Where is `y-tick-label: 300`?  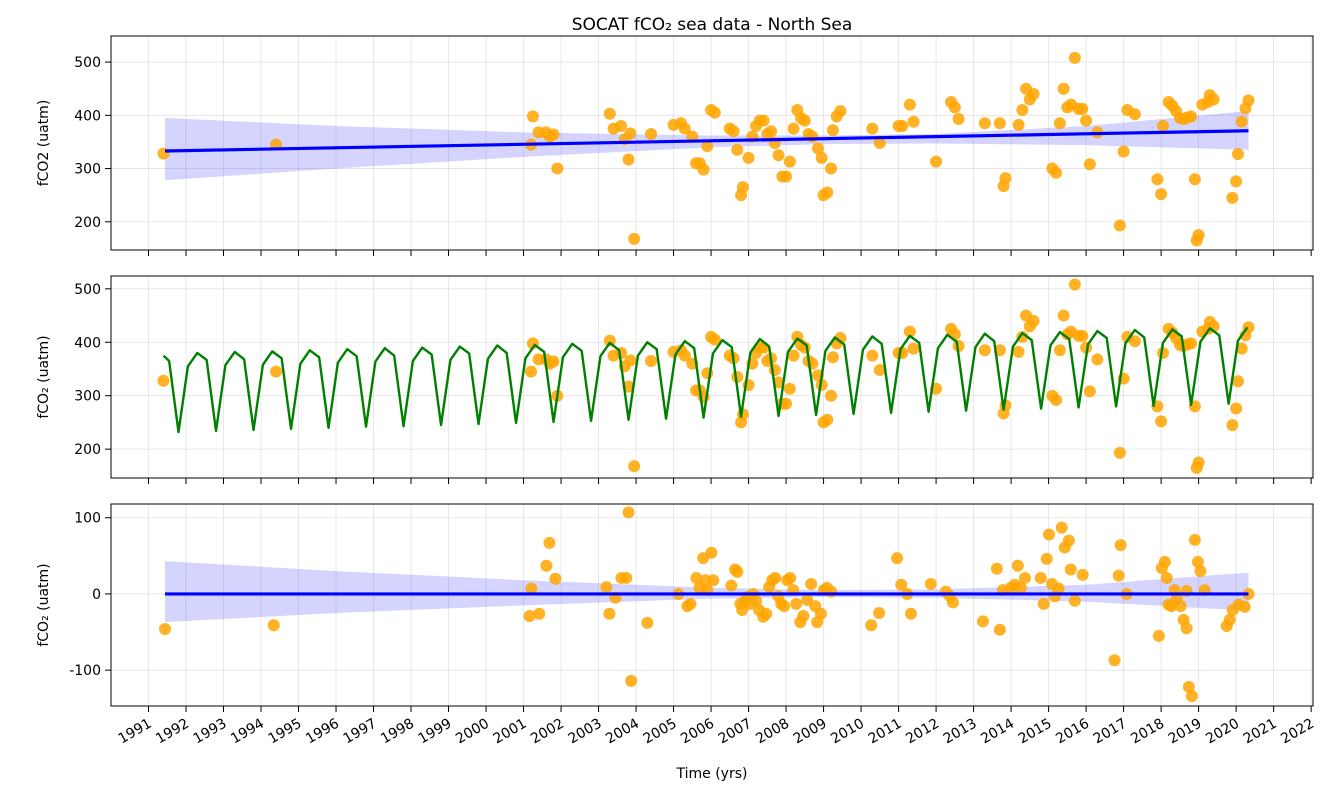 y-tick-label: 300 is located at coordinates (87, 170).